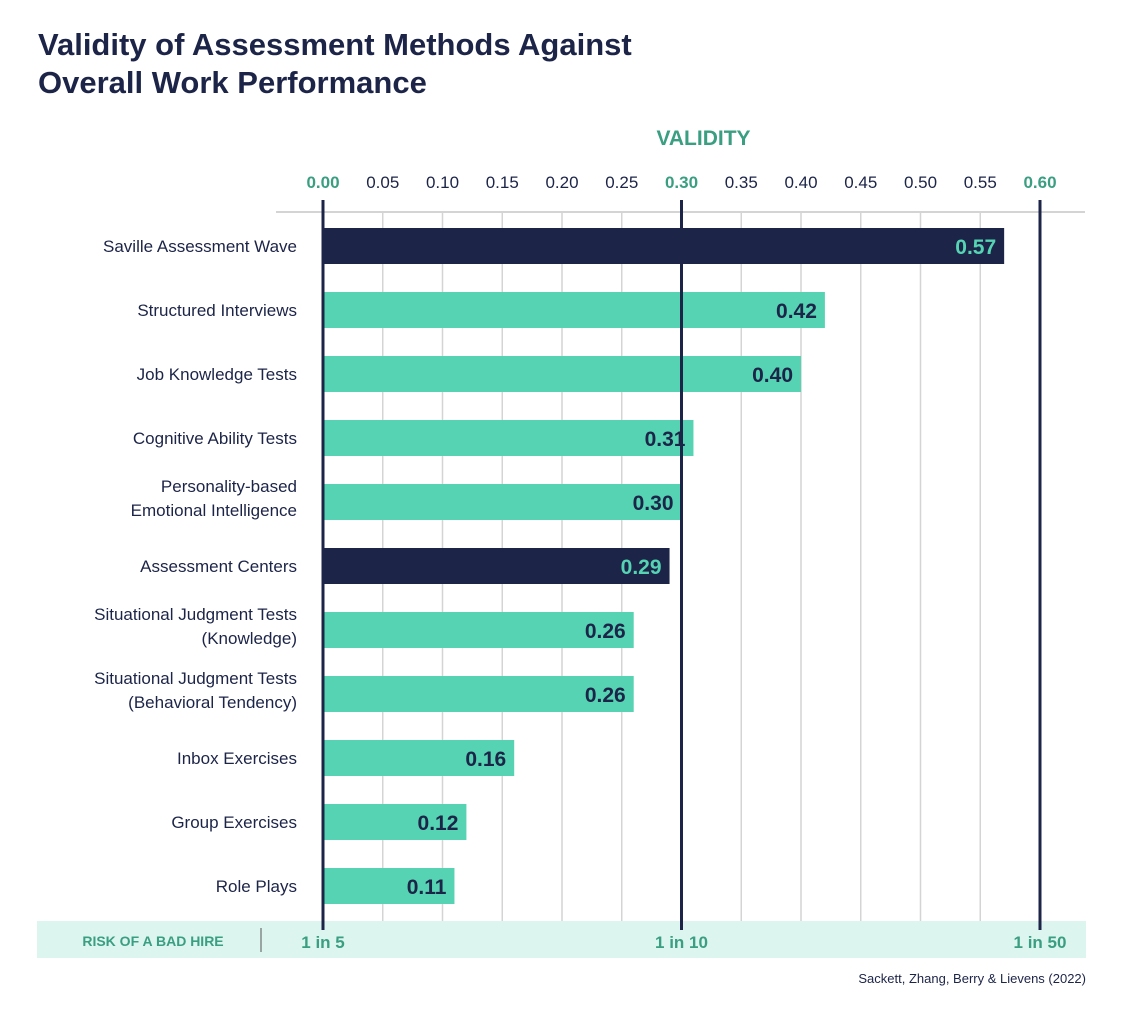 Image resolution: width=1123 pixels, height=1012 pixels. Describe the element at coordinates (442, 182) in the screenshot. I see `x-tick-label: 0.10` at that location.